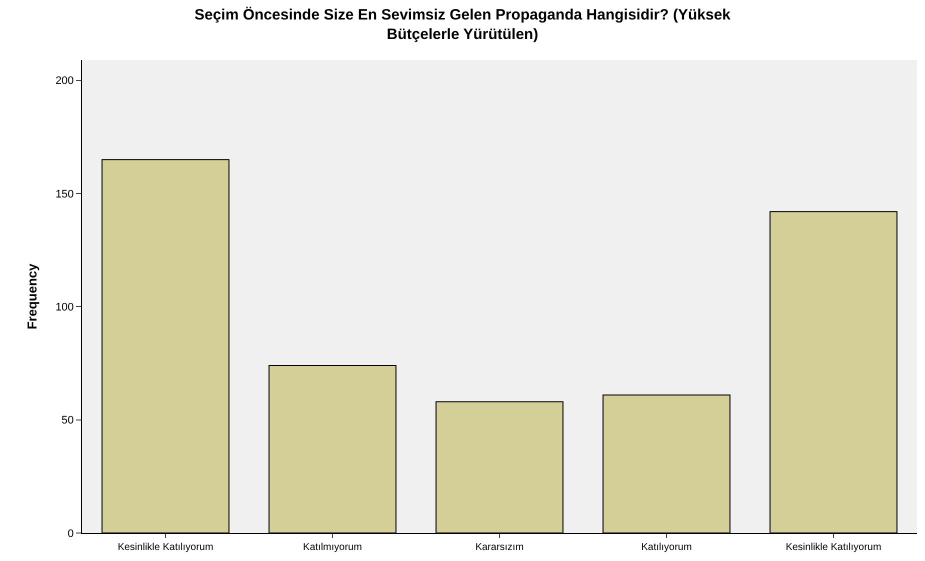 The width and height of the screenshot is (925, 561). I want to click on y-tick-label: 150, so click(64, 194).